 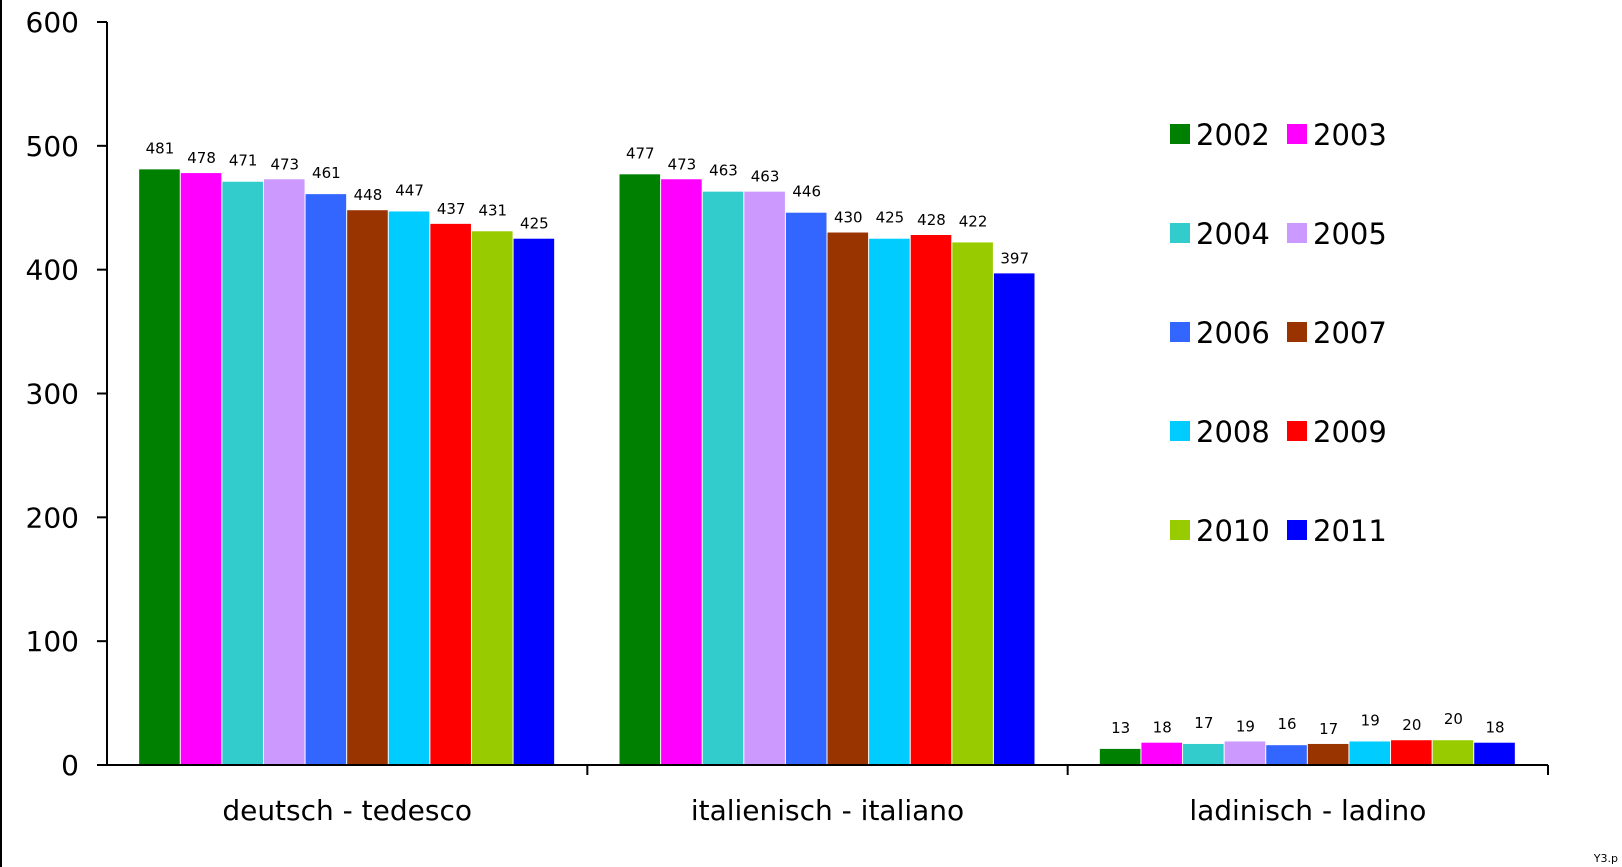 I want to click on legend-swatch-2004, so click(x=1180, y=233).